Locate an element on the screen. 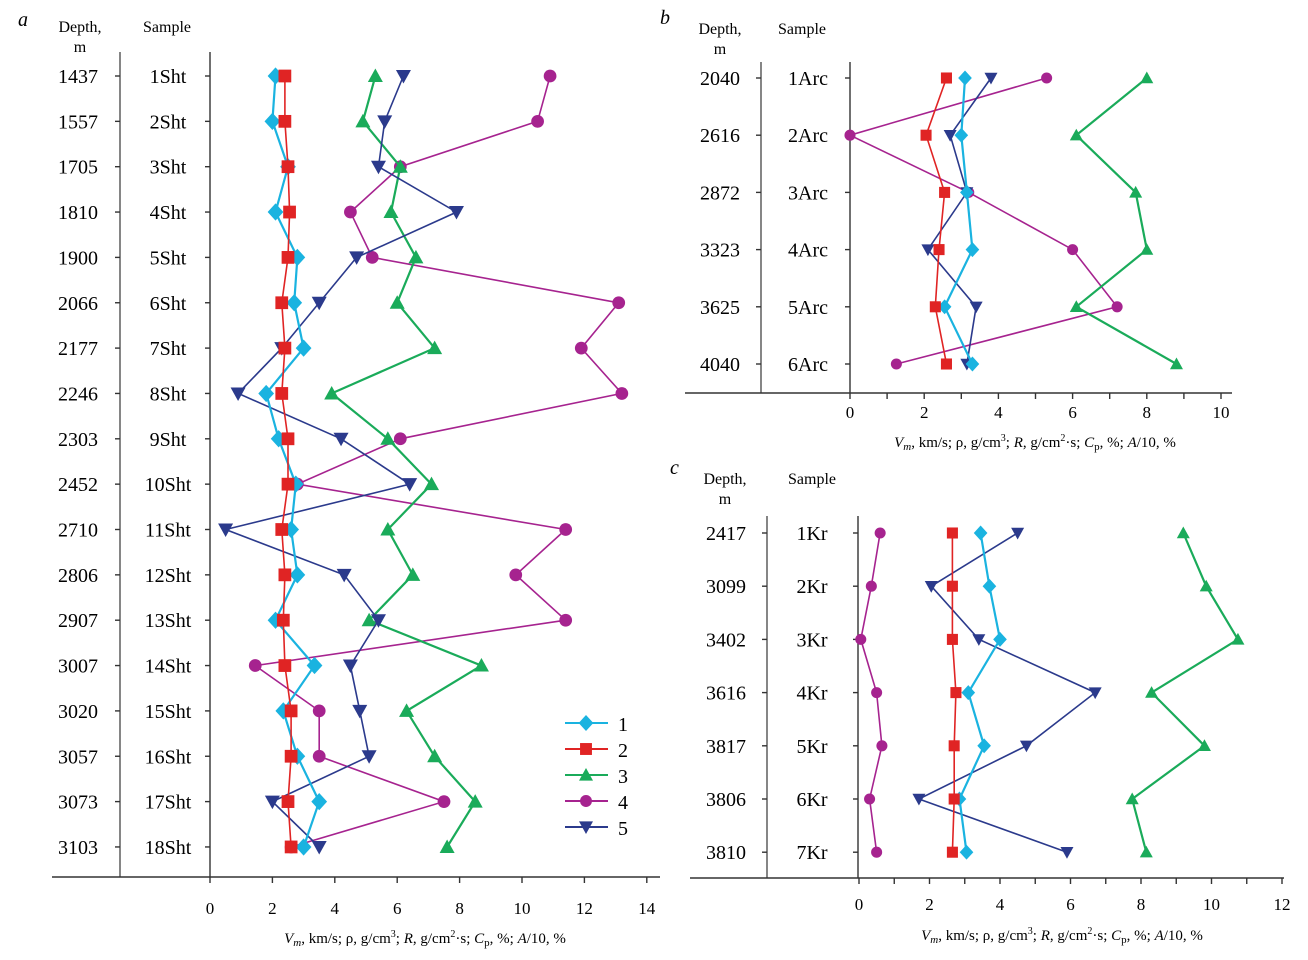 The height and width of the screenshot is (960, 1308). x-tick-label: 10 is located at coordinates (1221, 412).